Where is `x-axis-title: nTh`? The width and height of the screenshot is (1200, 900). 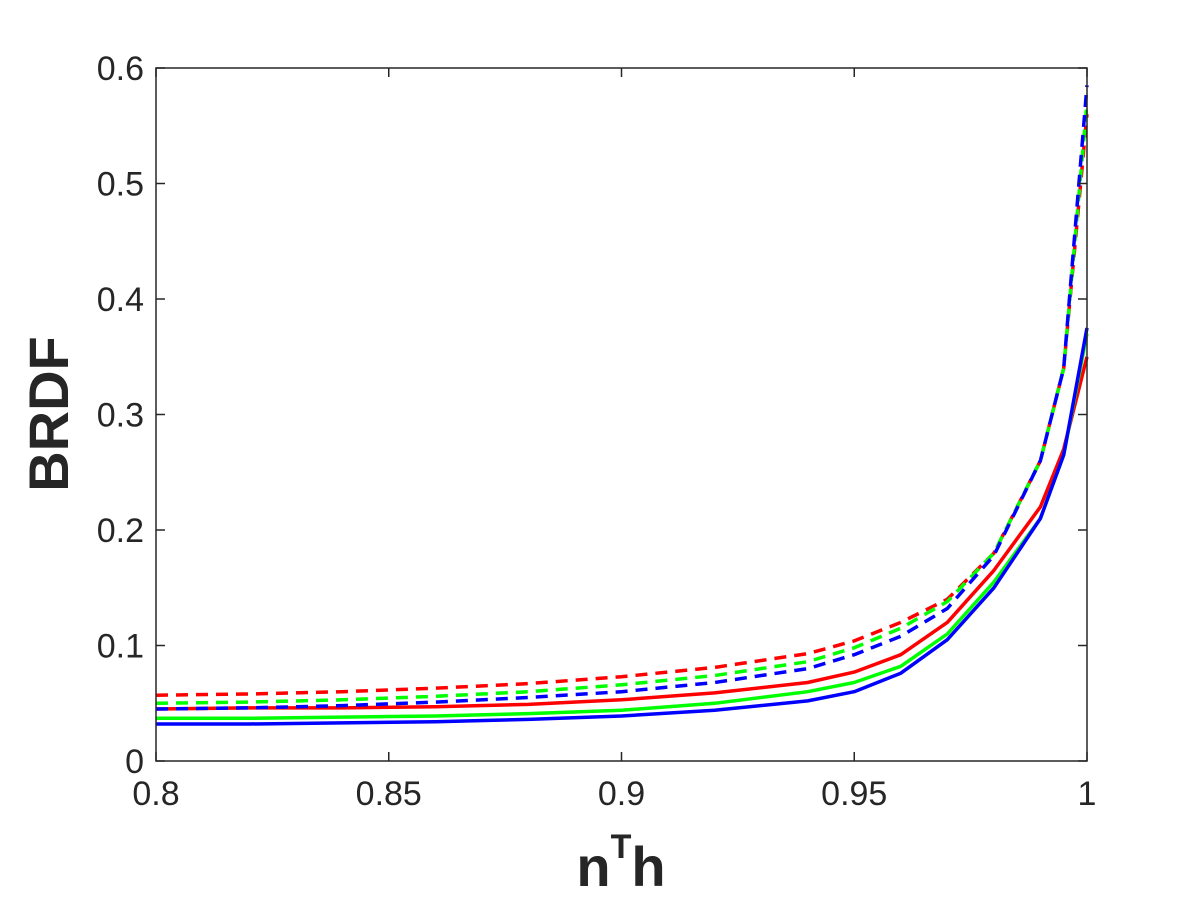
x-axis-title: nTh is located at coordinates (620, 863).